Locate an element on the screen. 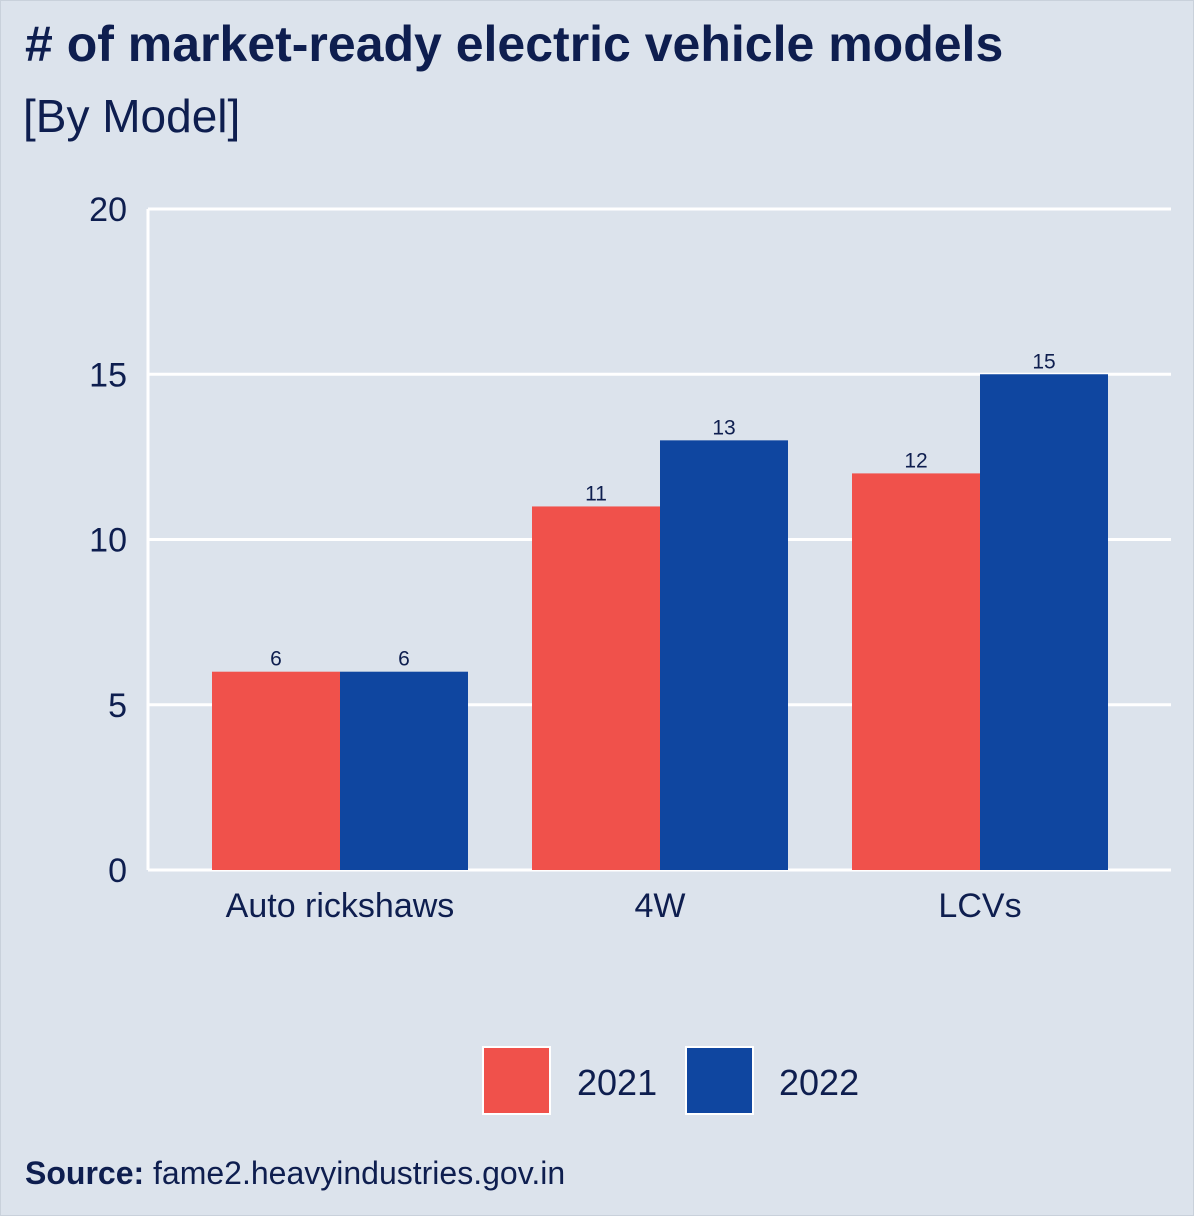  y-tick-label: 20 is located at coordinates (108, 210).